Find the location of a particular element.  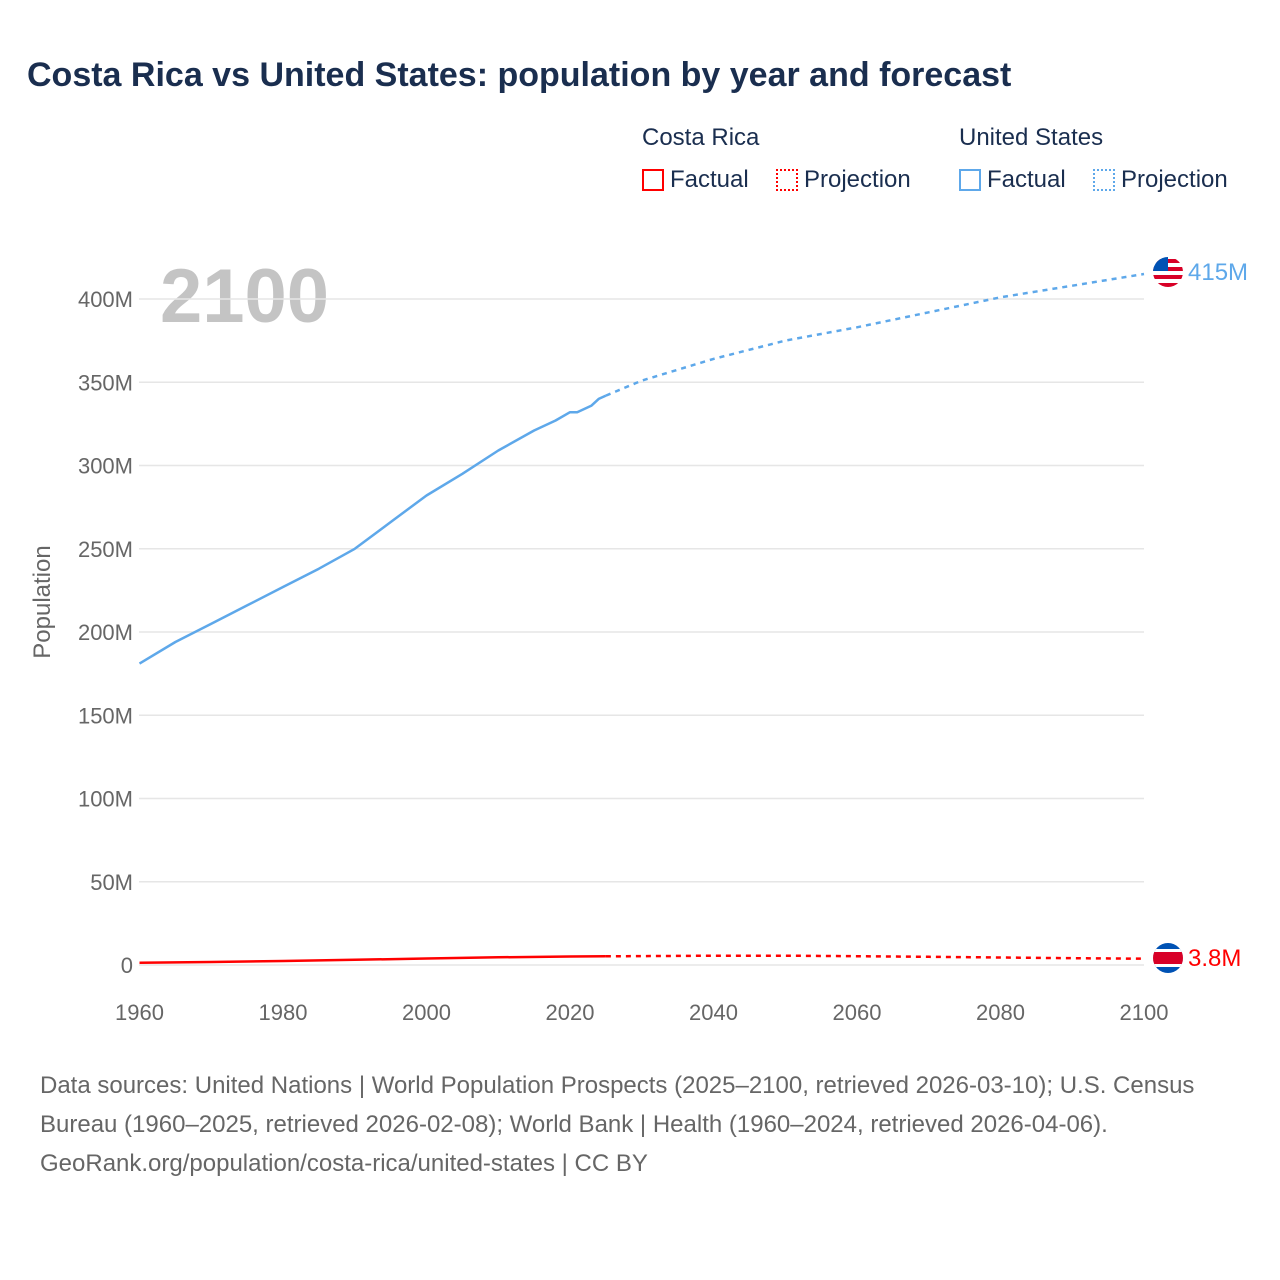

x-tick-label: 2100 is located at coordinates (1144, 1012).